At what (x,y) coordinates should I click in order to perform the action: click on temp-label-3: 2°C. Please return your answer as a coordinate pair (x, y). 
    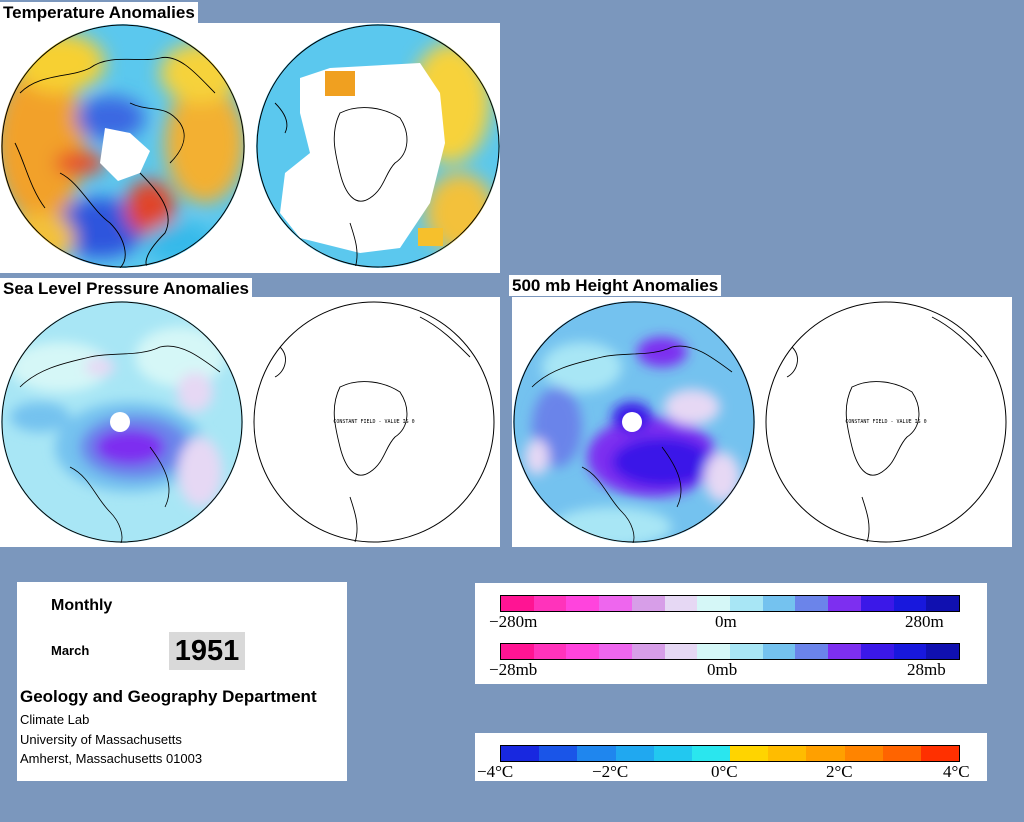
    Looking at the image, I should click on (839, 771).